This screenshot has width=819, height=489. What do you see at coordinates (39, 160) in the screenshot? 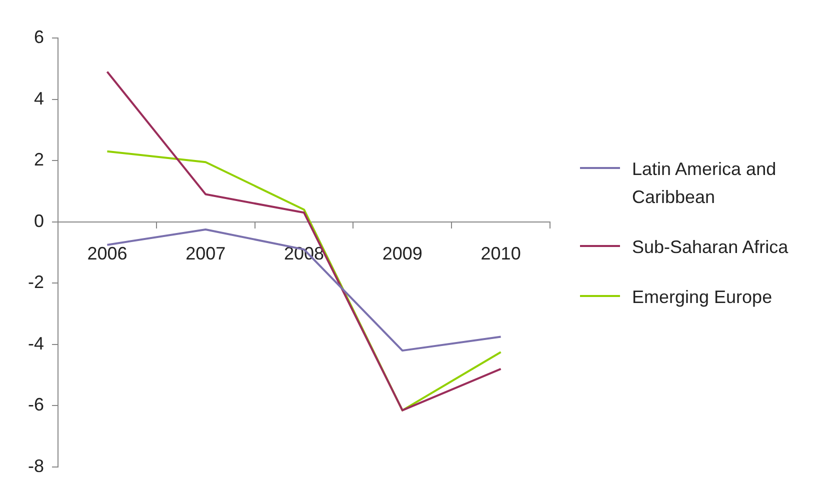
I see `y-tick-label: 2` at bounding box center [39, 160].